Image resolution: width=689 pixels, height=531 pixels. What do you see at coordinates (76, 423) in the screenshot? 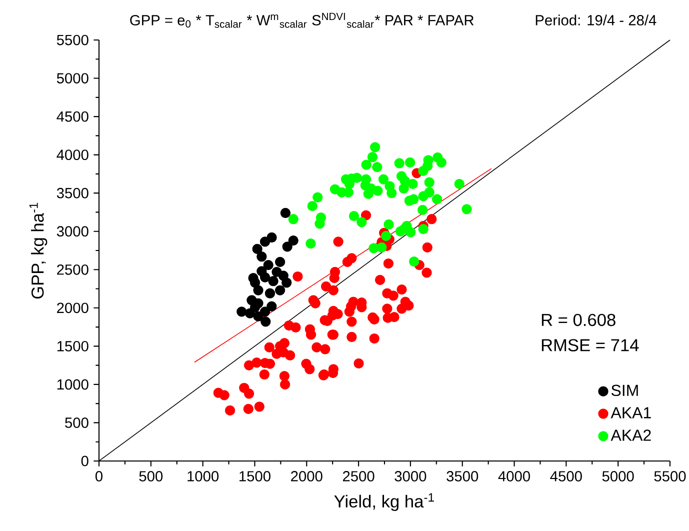
I see `y-tick-label: 500` at bounding box center [76, 423].